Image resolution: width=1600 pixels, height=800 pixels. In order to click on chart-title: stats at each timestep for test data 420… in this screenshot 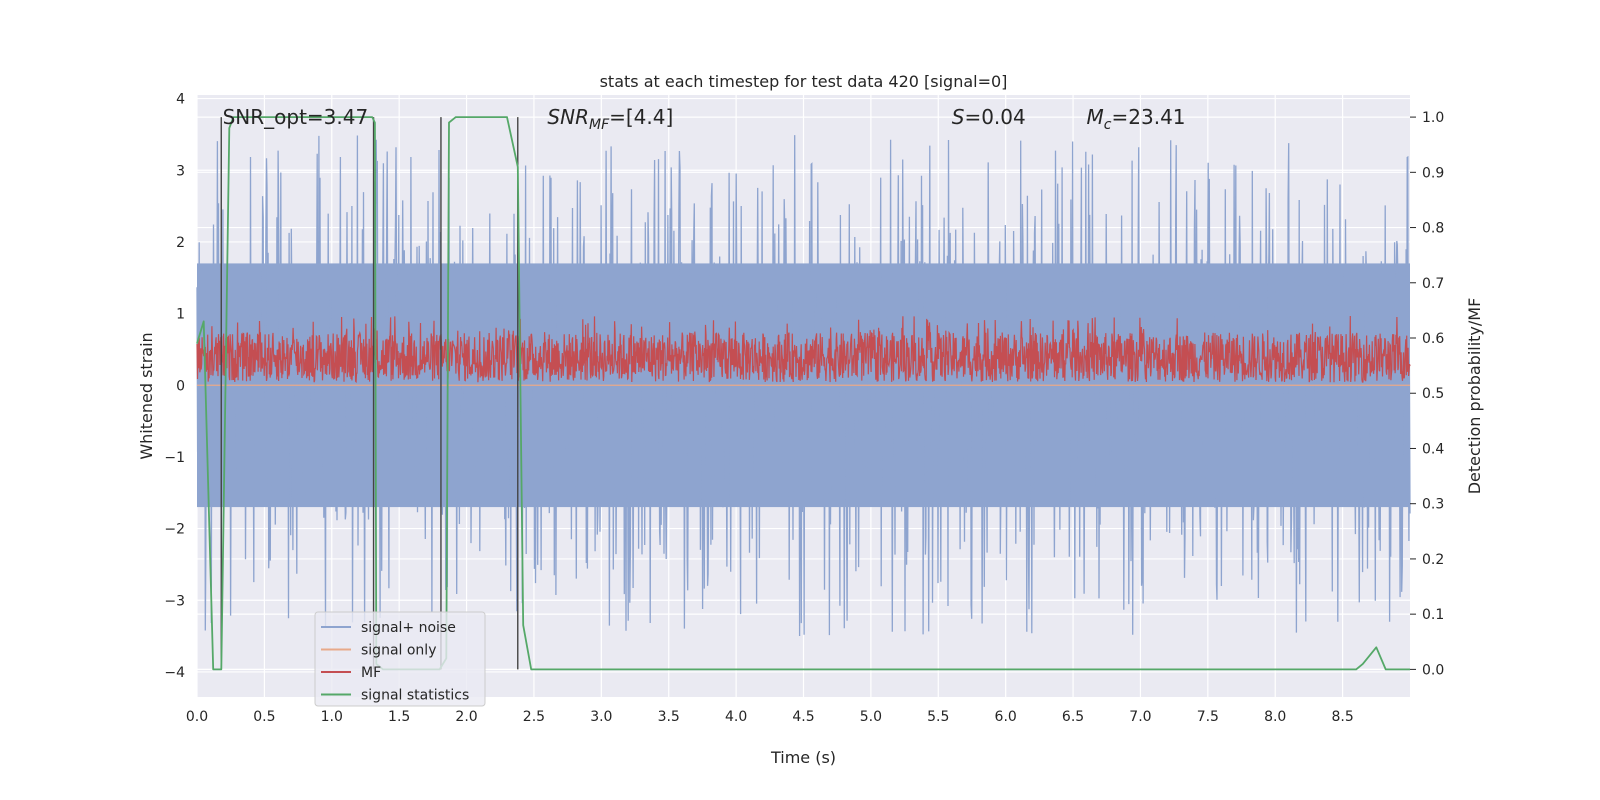, I will do `click(804, 81)`.